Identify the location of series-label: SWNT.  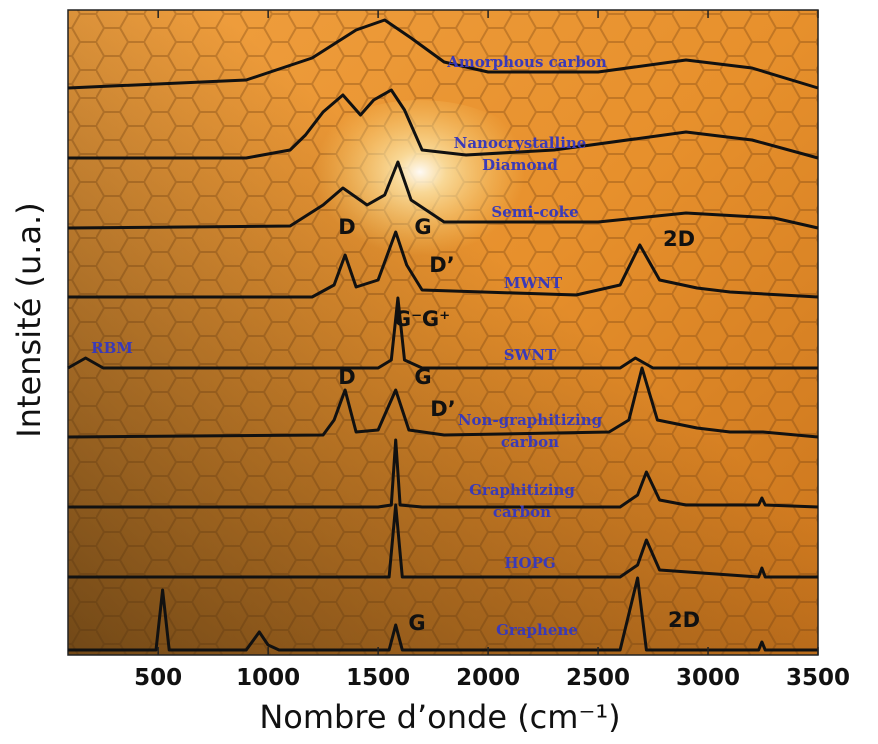
(530, 355).